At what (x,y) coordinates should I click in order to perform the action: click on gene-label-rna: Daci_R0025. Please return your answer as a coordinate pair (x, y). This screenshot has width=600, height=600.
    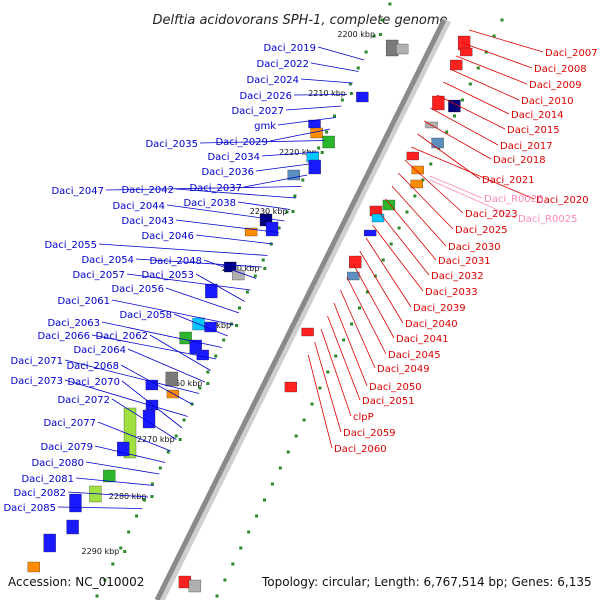
    Looking at the image, I should click on (548, 219).